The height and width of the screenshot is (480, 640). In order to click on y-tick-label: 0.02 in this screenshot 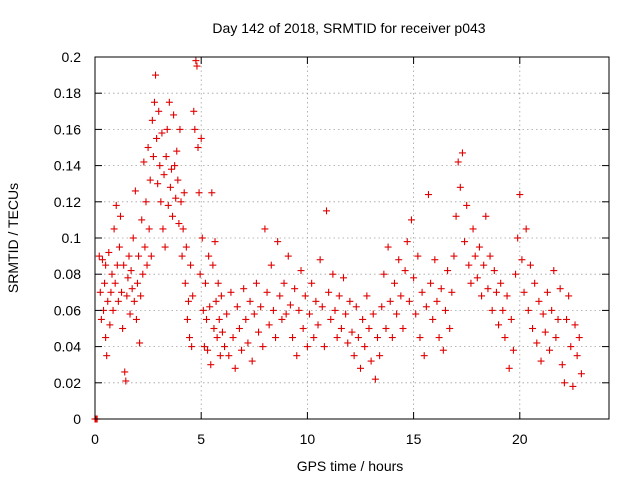, I will do `click(67, 383)`.